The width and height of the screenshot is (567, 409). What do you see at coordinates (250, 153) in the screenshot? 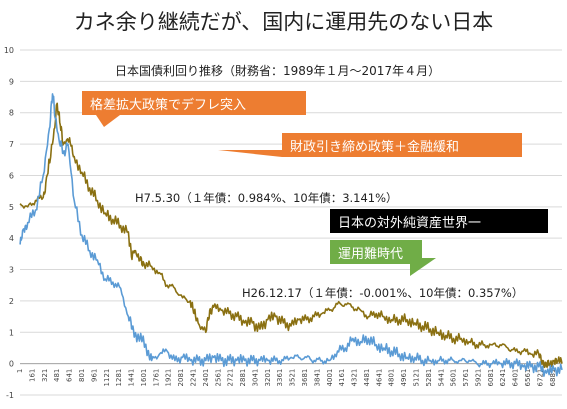
I see `callout-fiscal-pointer` at bounding box center [250, 153].